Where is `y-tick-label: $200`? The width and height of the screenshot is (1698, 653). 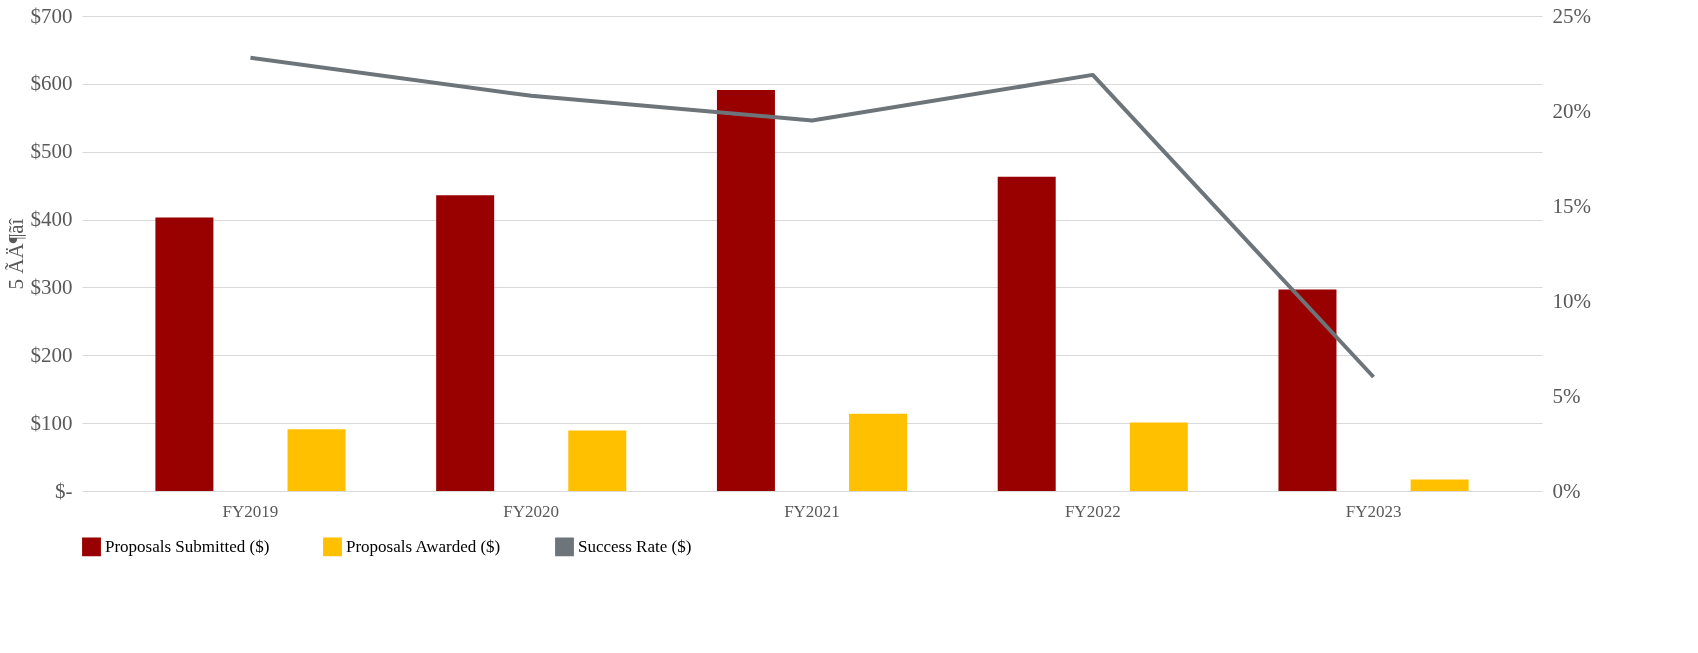 y-tick-label: $200 is located at coordinates (51, 354).